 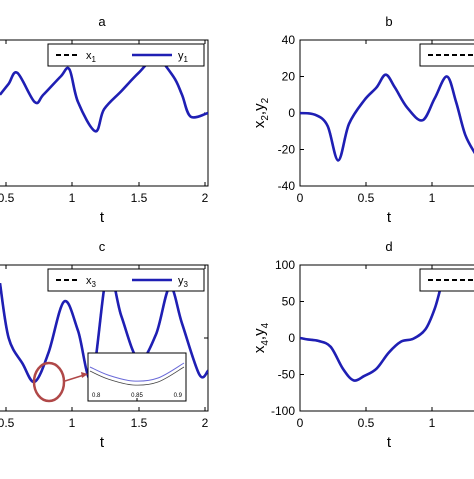 What do you see at coordinates (74, 378) in the screenshot?
I see `callout-arrow` at bounding box center [74, 378].